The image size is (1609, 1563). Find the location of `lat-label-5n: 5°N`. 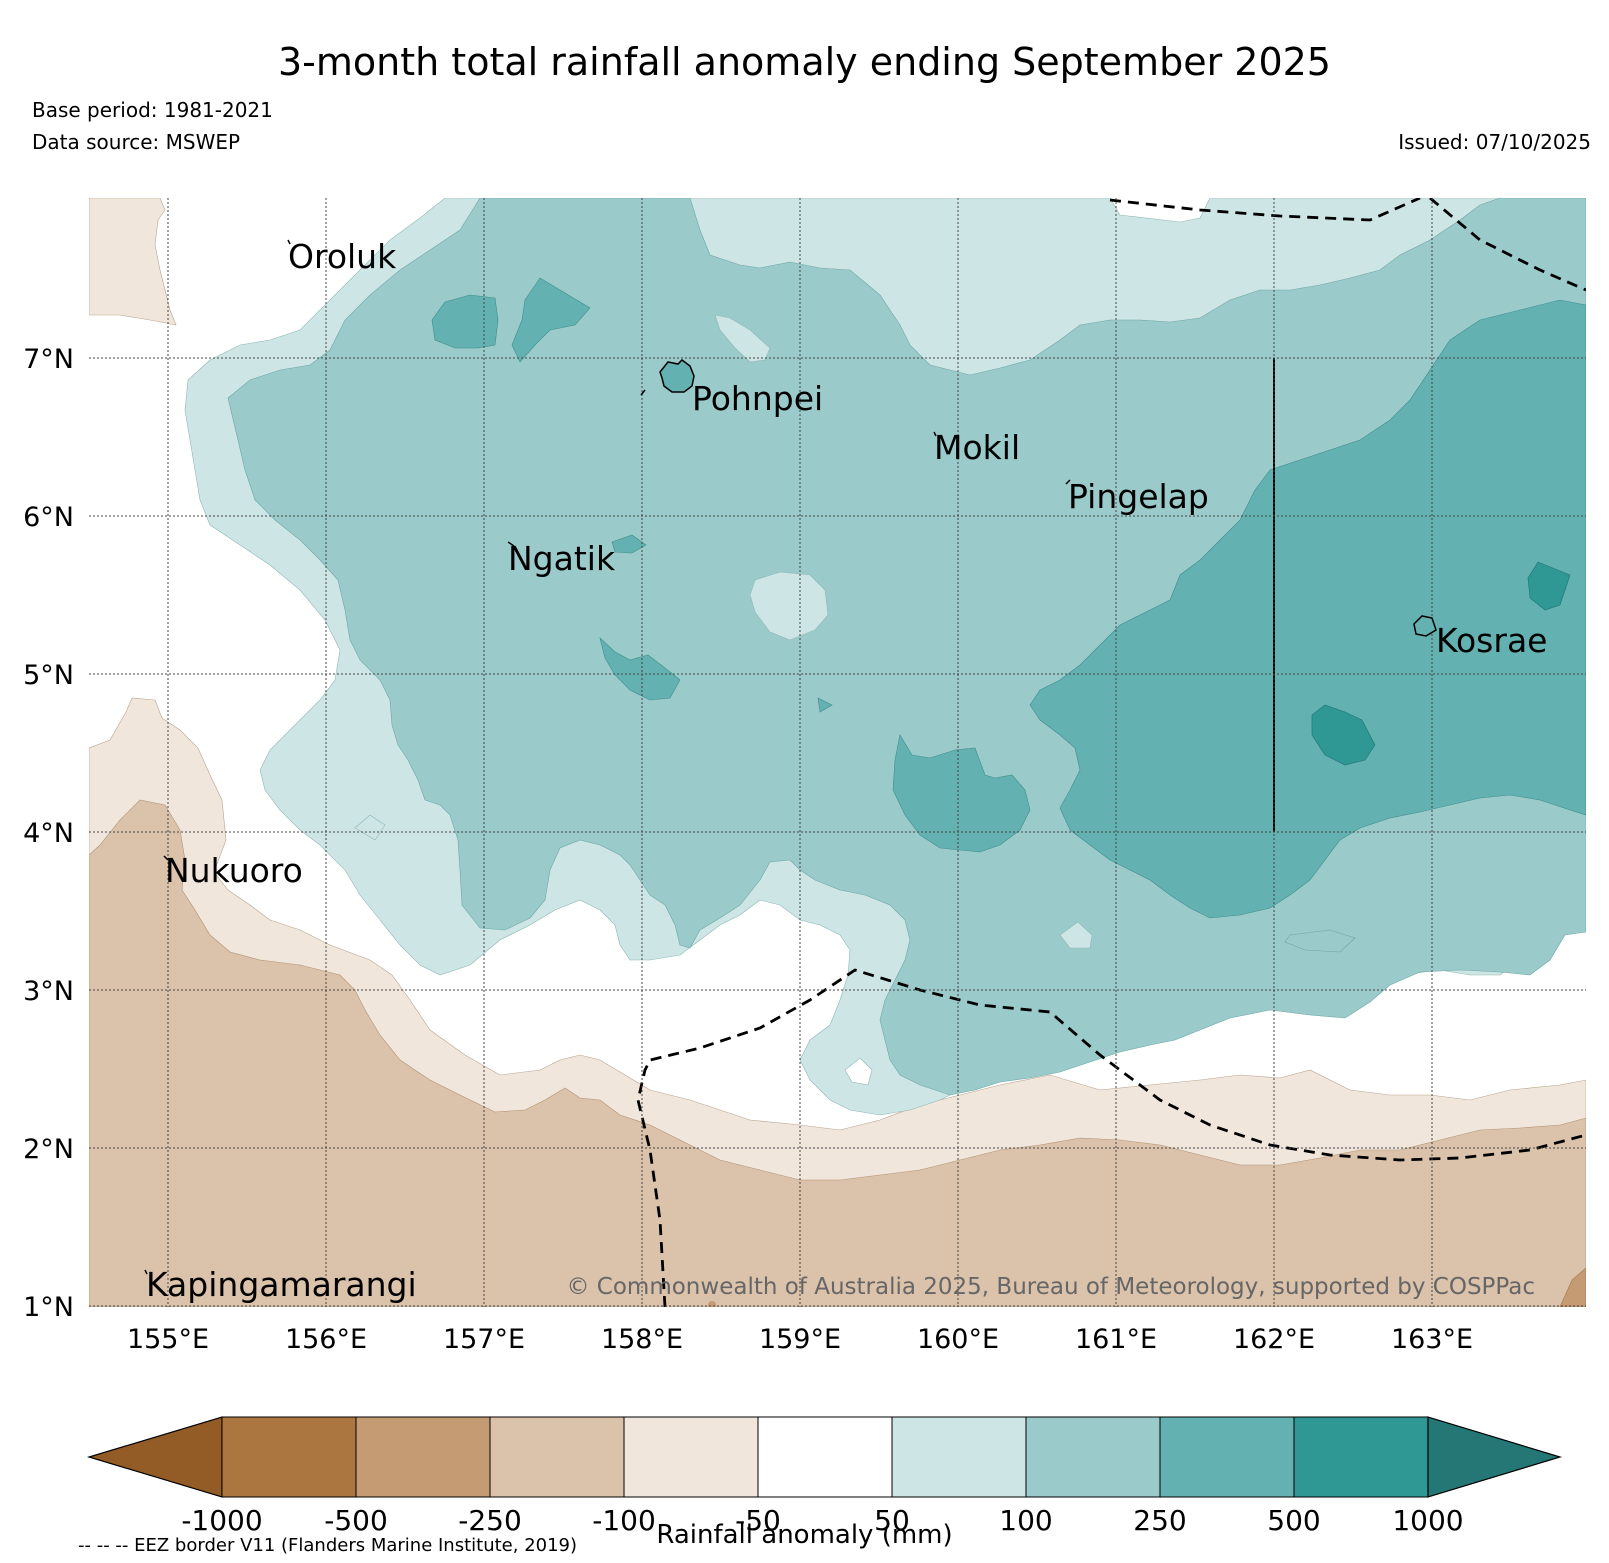

lat-label-5n: 5°N is located at coordinates (48, 675).